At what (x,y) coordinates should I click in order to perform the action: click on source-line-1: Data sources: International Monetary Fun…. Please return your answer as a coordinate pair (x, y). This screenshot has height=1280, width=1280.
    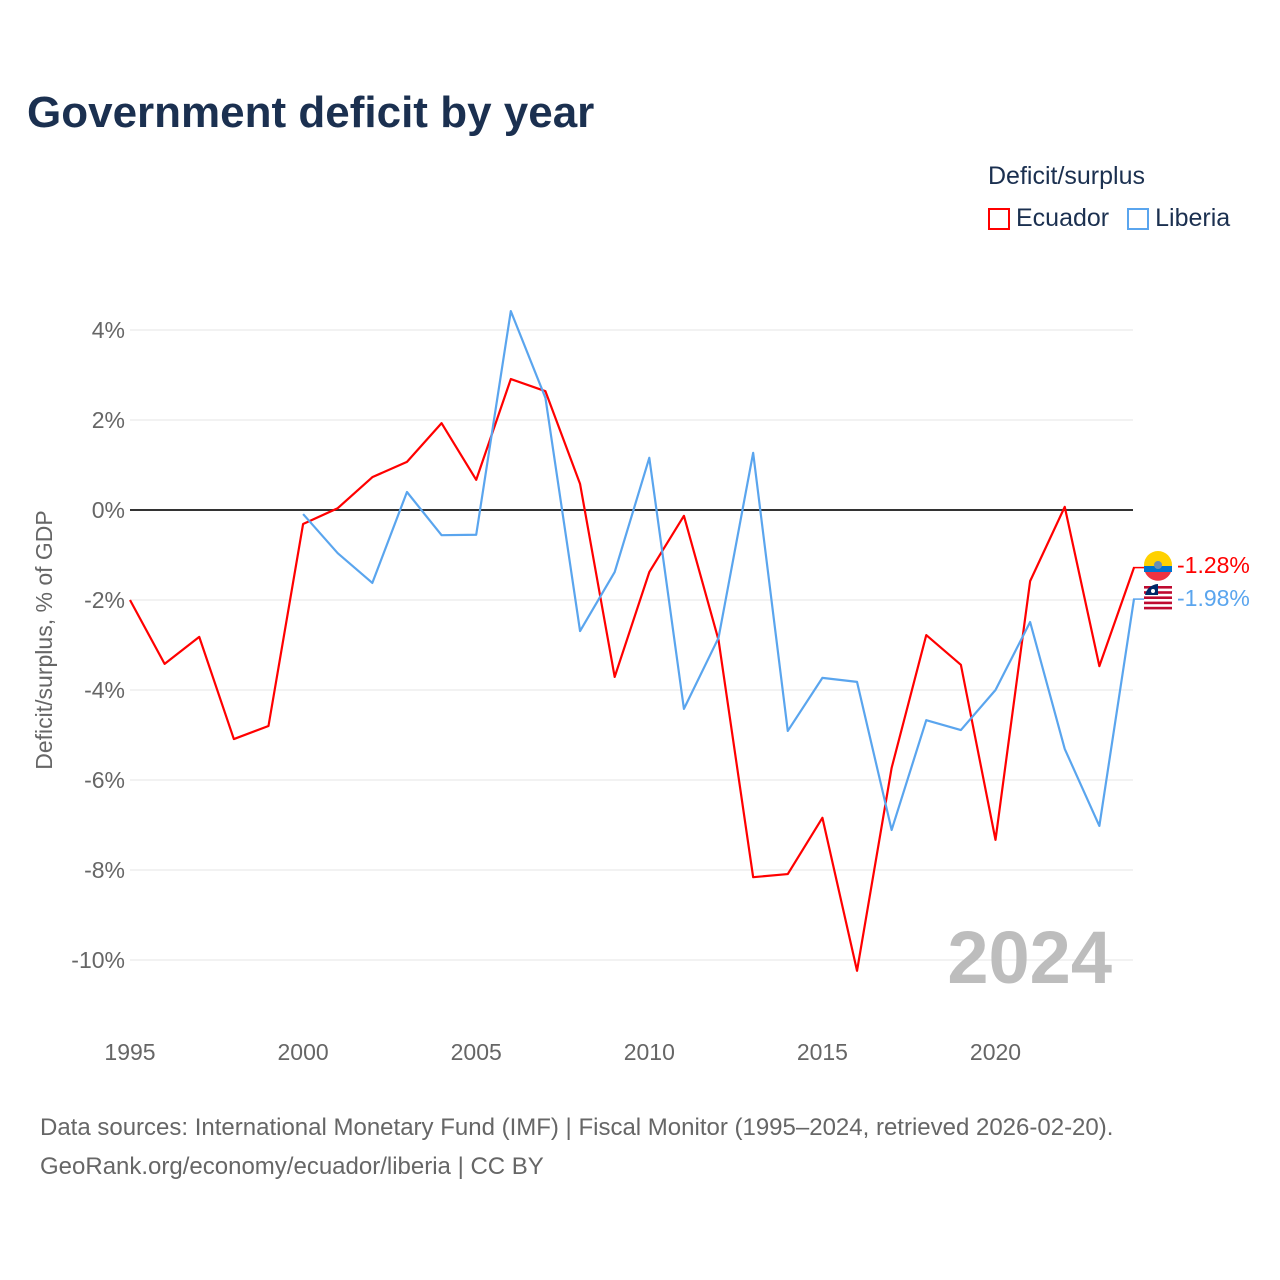
    Looking at the image, I should click on (577, 1127).